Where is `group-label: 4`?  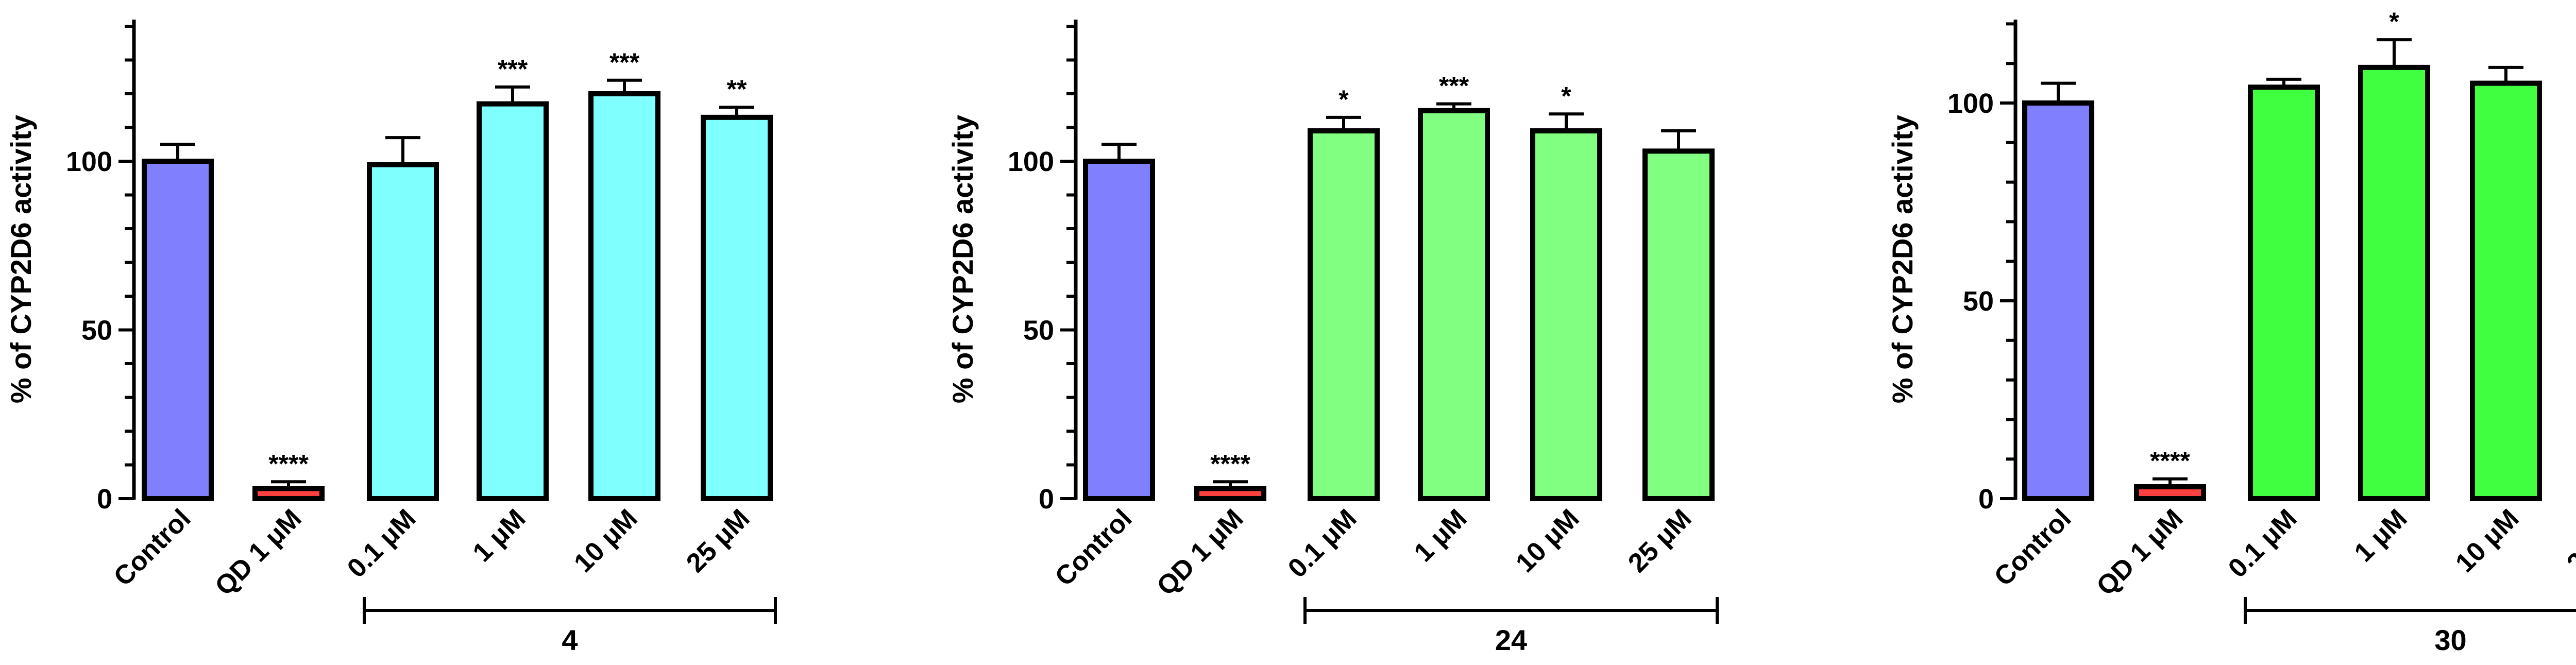 group-label: 4 is located at coordinates (570, 640).